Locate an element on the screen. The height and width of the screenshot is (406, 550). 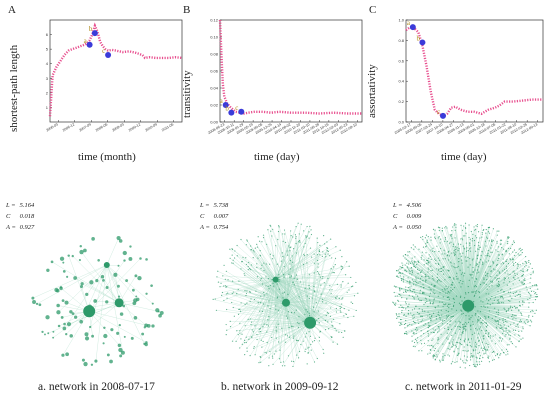
y-tick-label: 0.06 is located at coordinates (214, 71).